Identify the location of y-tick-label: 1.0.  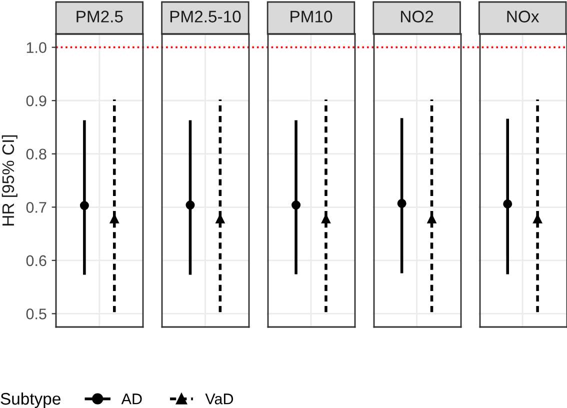
(36, 48).